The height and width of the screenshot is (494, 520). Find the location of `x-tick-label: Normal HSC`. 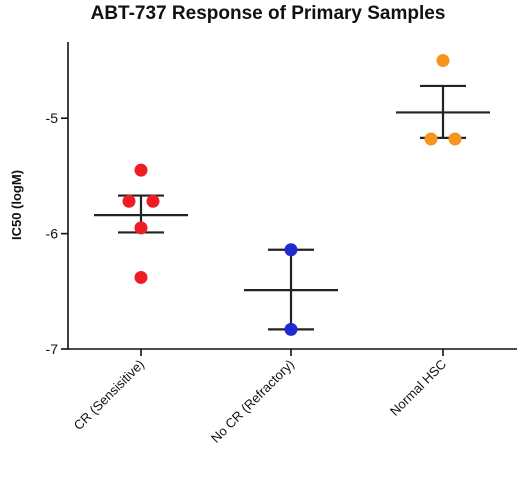

x-tick-label: Normal HSC is located at coordinates (418, 388).